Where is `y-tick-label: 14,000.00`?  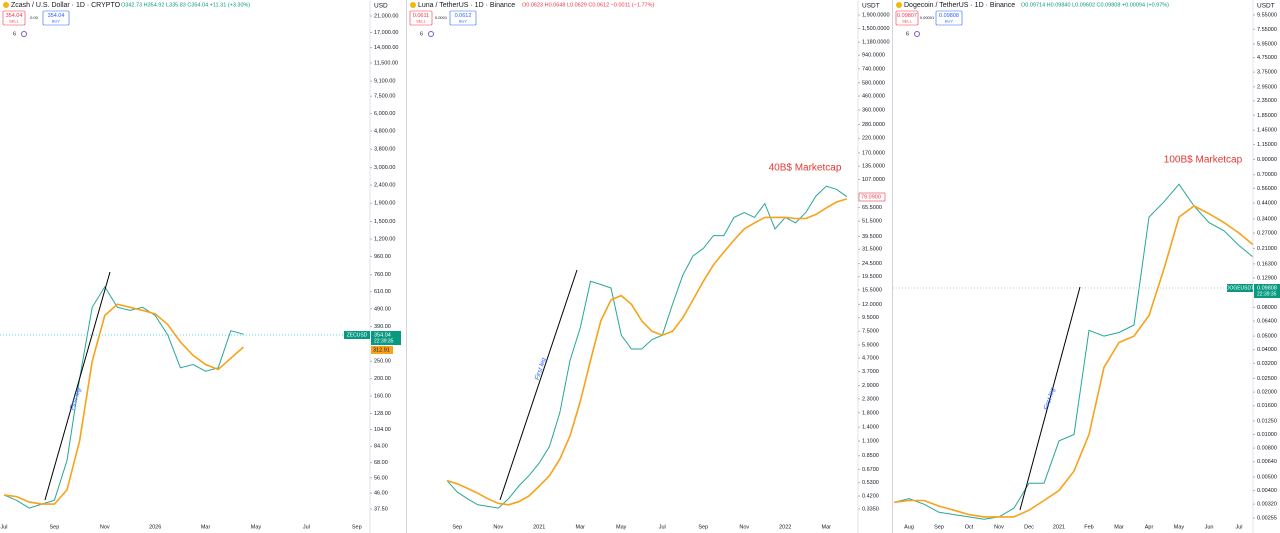 y-tick-label: 14,000.00 is located at coordinates (386, 48).